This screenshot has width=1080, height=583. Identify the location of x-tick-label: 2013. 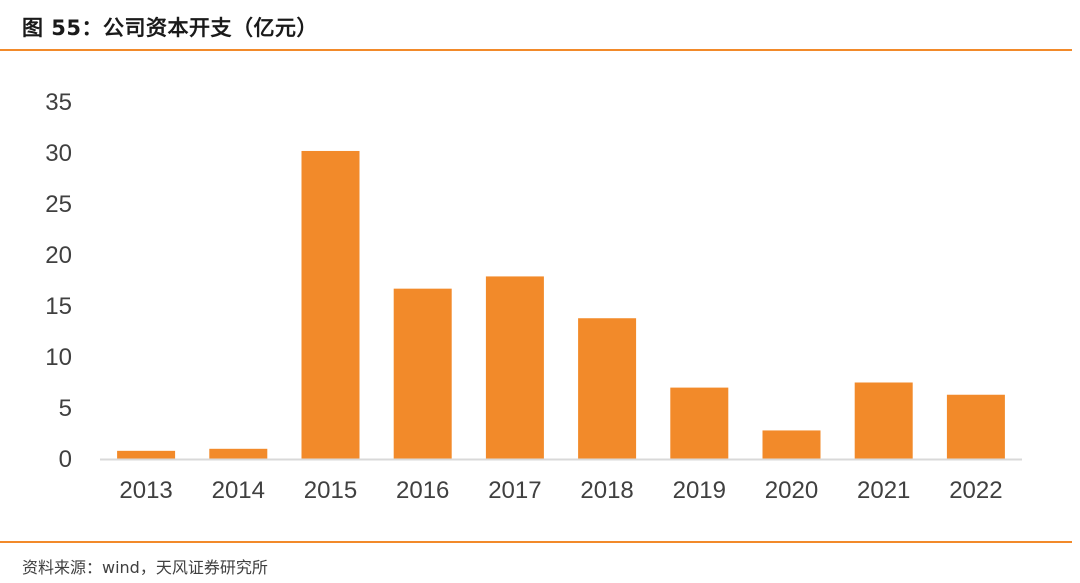
(145, 490).